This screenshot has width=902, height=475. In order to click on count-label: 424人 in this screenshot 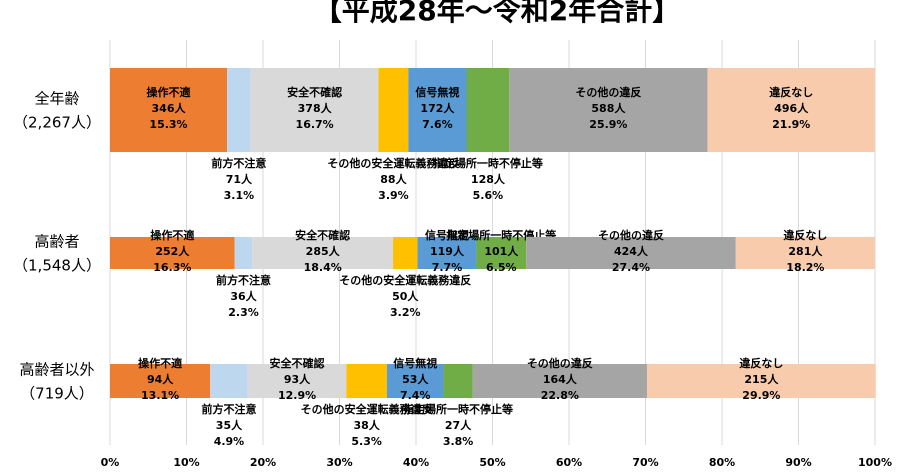, I will do `click(631, 251)`.